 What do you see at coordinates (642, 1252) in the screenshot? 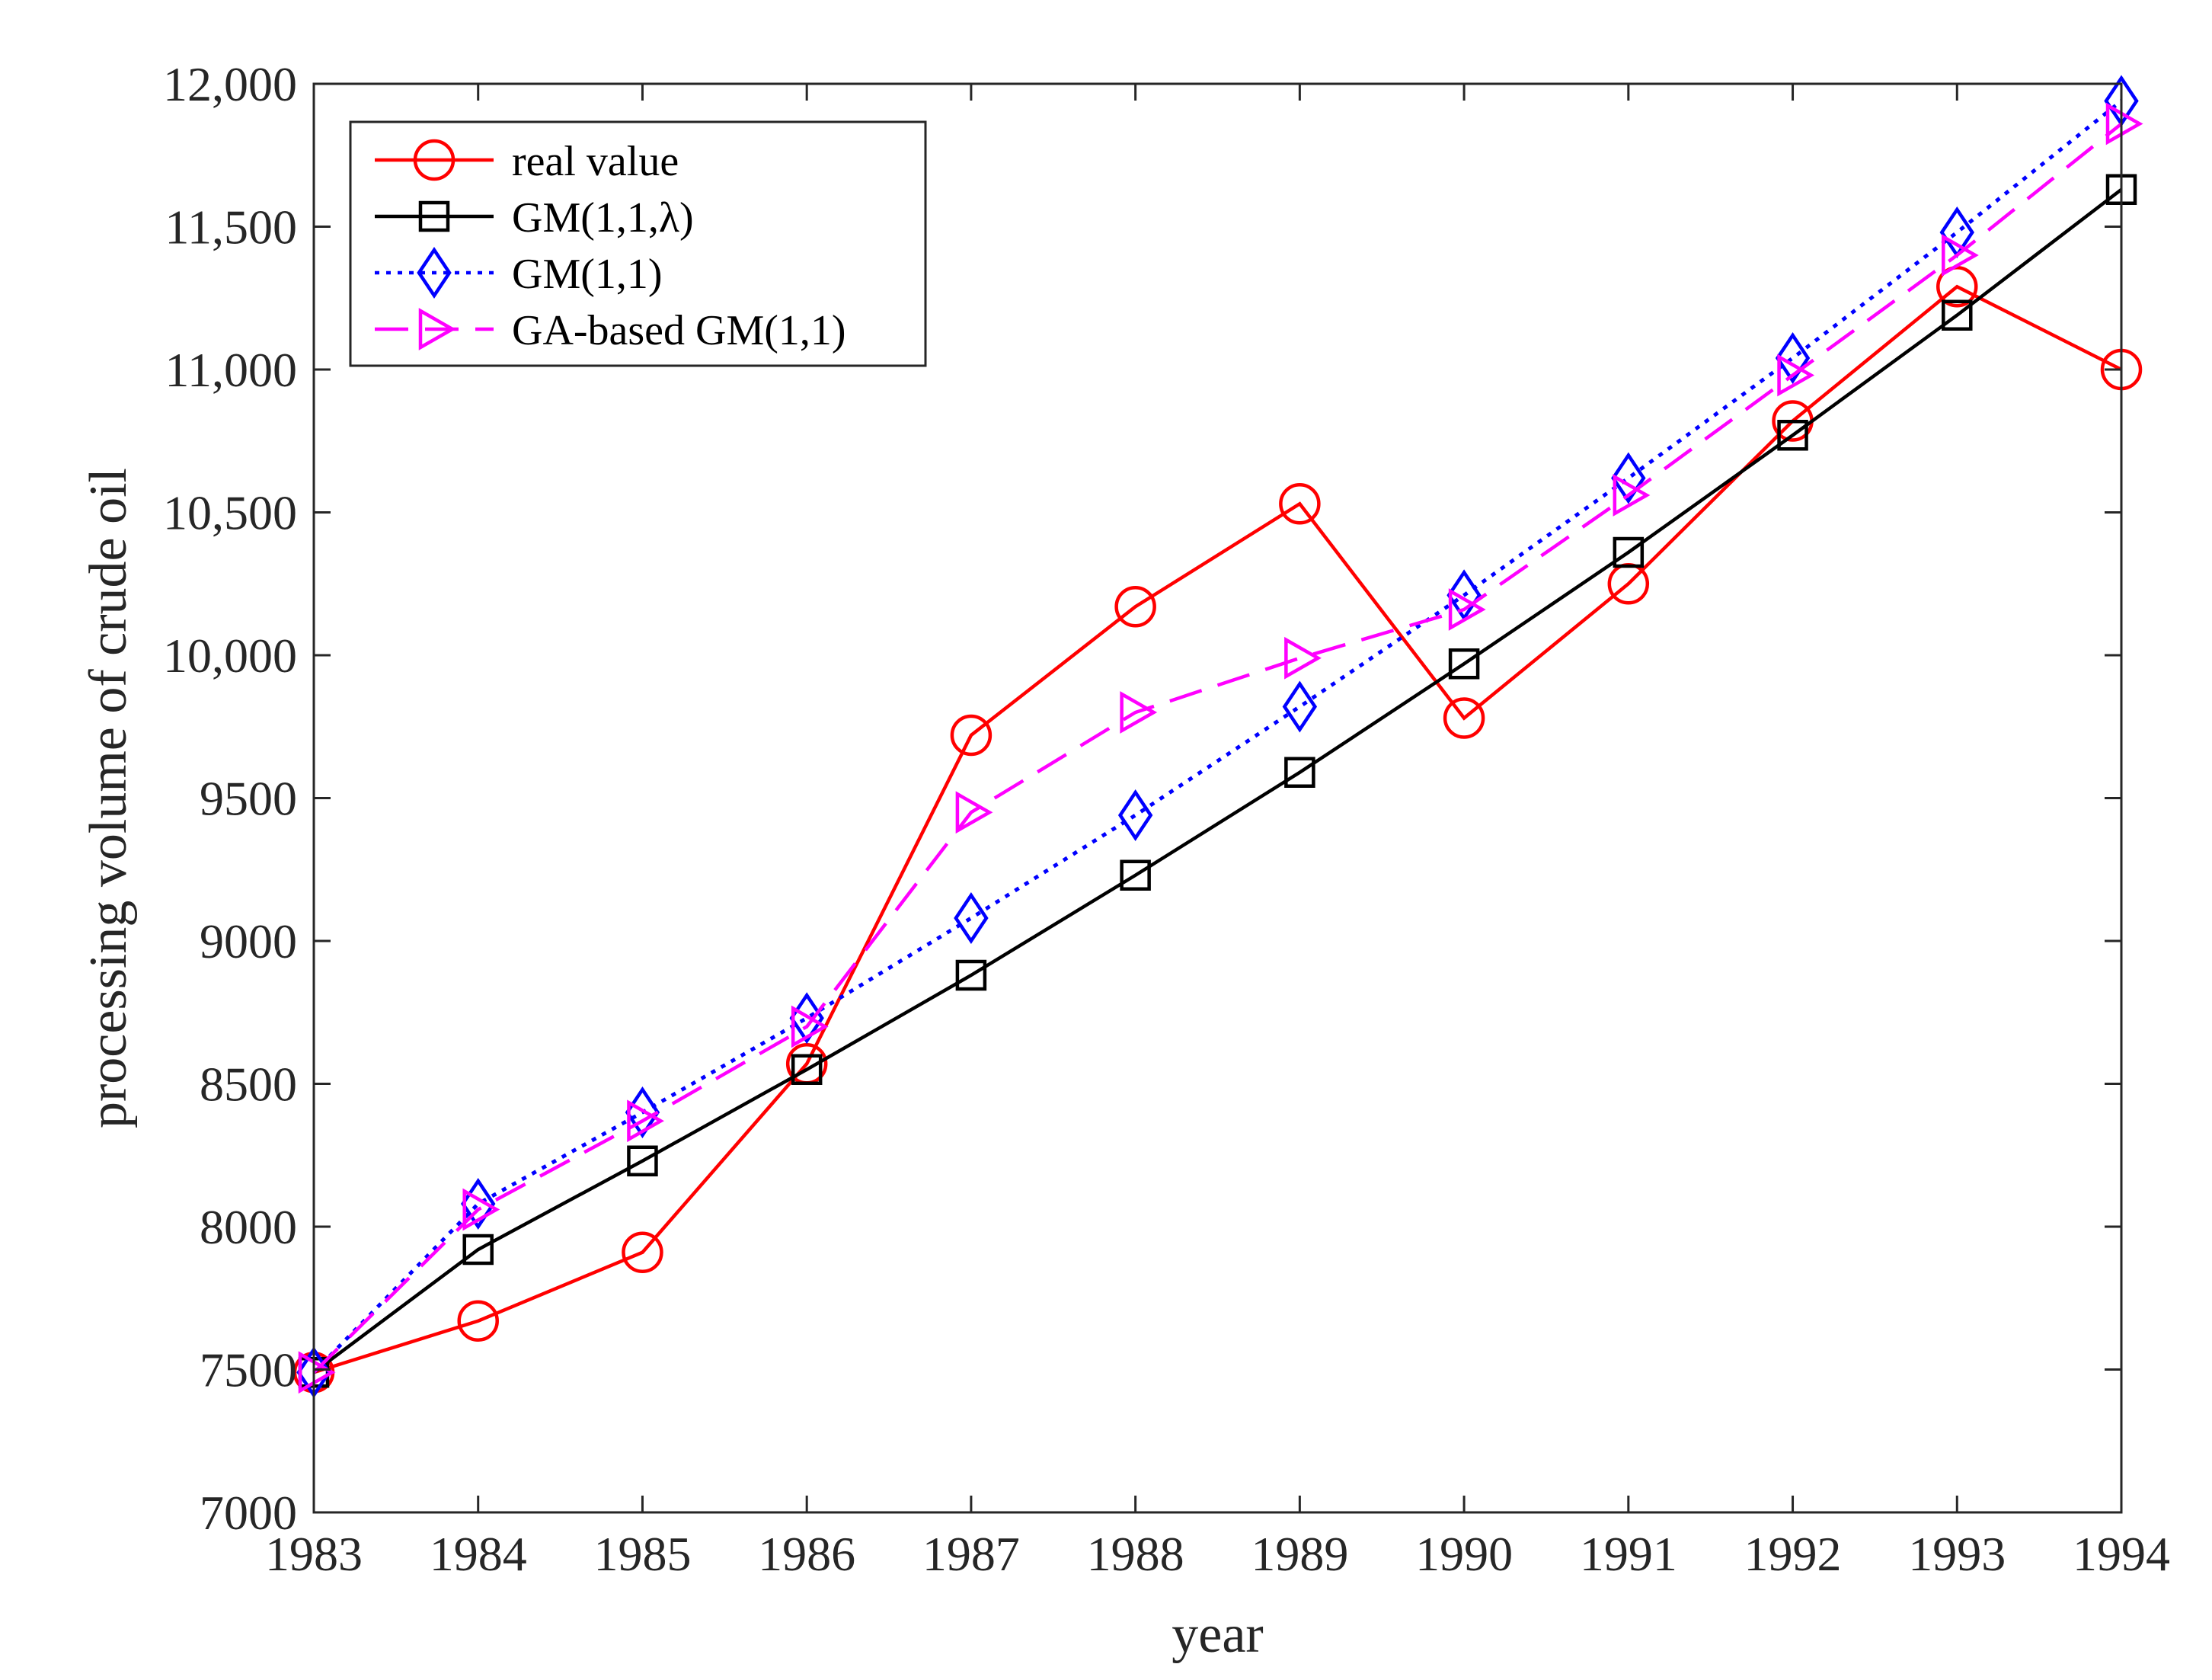
I see `series-0-point-1985` at bounding box center [642, 1252].